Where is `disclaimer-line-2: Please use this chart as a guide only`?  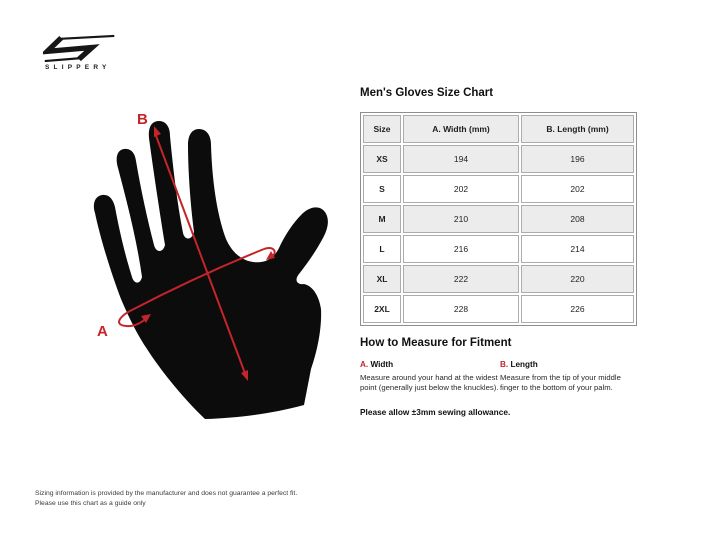
disclaimer-line-2: Please use this chart as a guide only is located at coordinates (90, 503).